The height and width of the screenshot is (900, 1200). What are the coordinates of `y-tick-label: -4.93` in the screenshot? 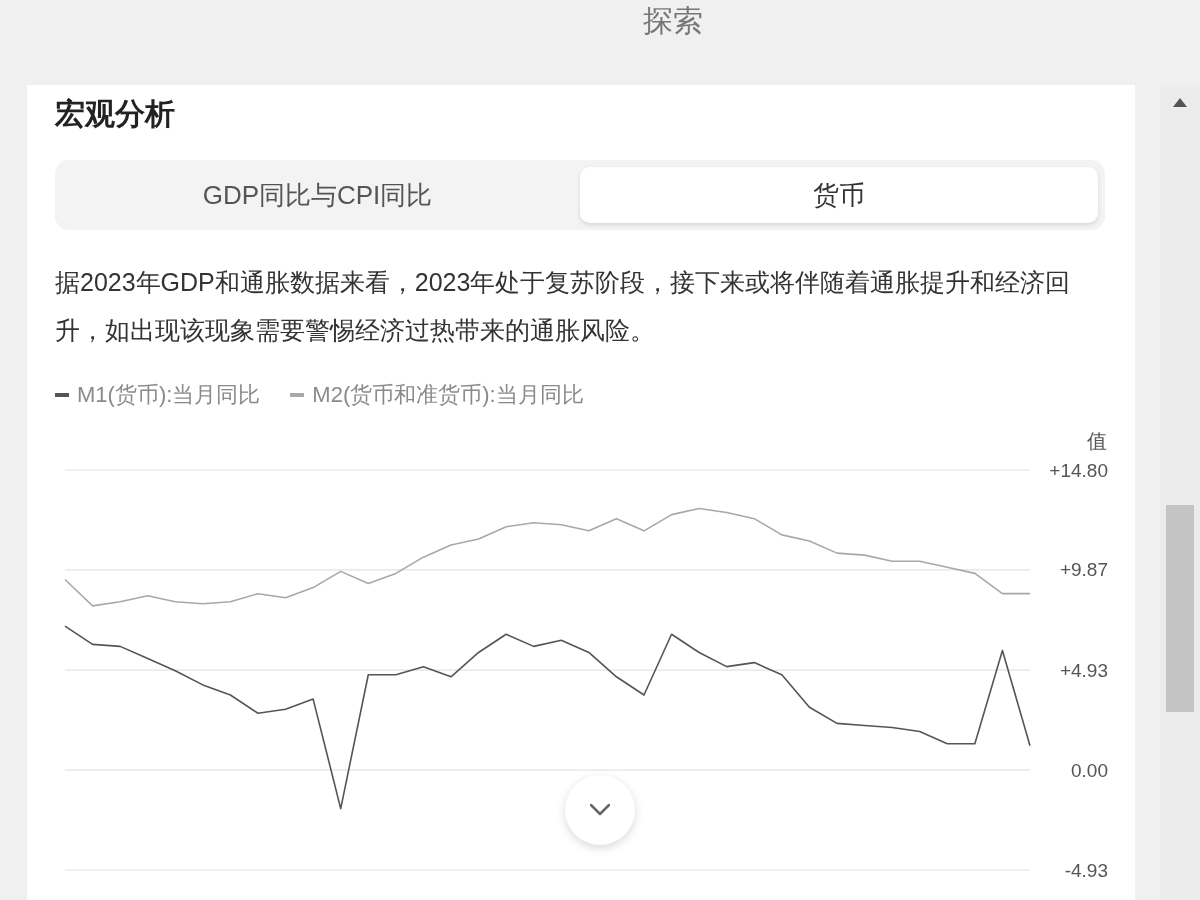 It's located at (1086, 870).